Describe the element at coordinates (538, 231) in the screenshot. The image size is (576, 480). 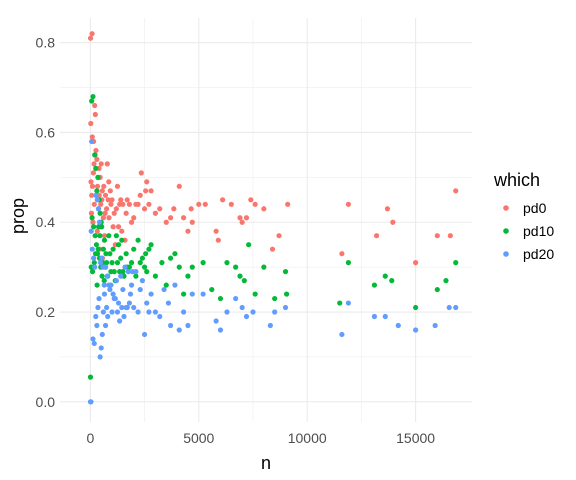
I see `legend-label-pd10: pd10` at that location.